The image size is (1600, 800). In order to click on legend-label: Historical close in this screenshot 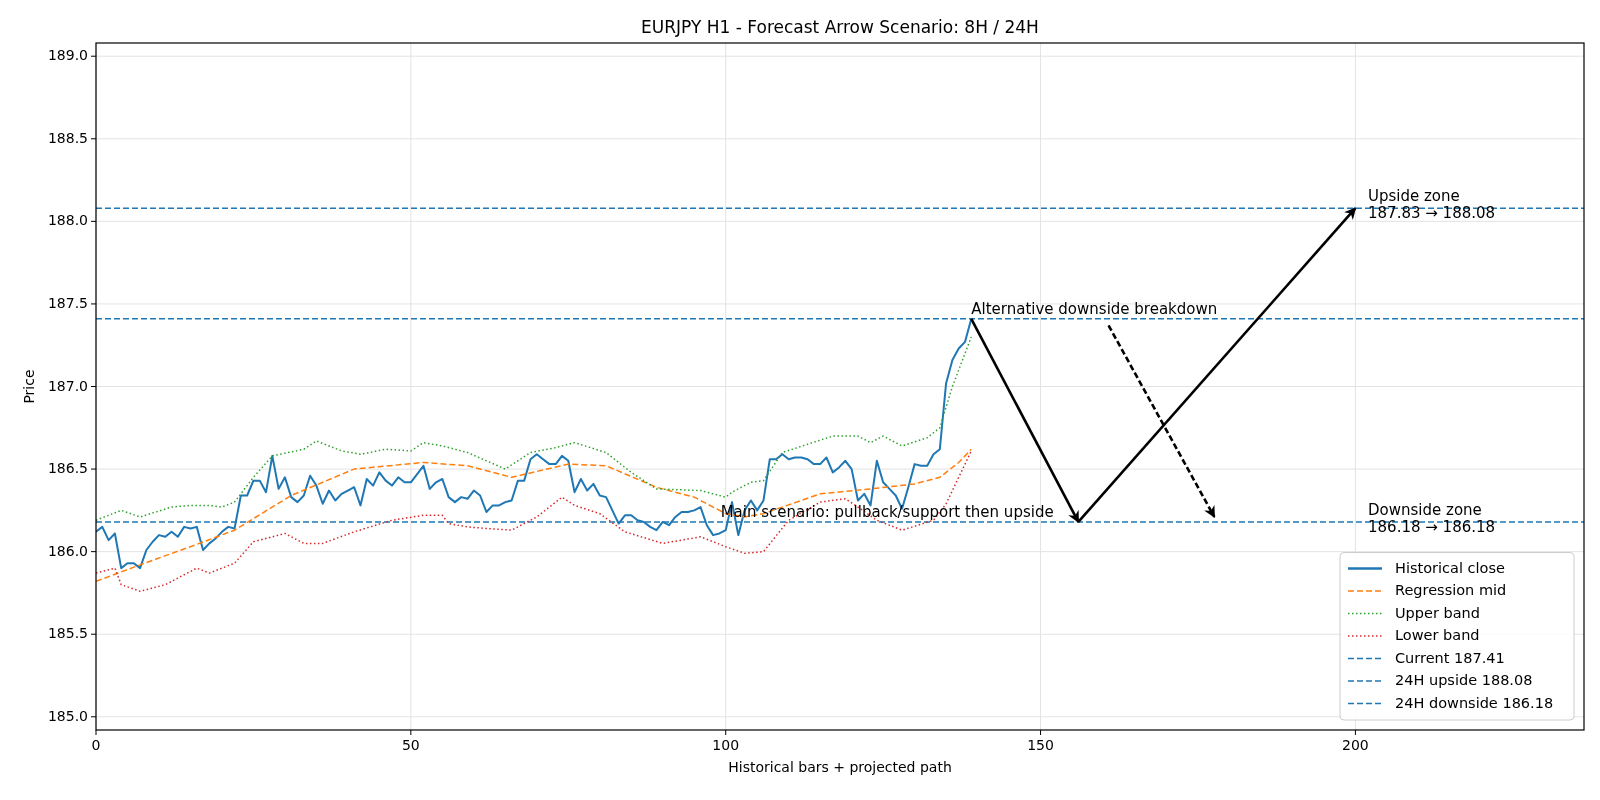, I will do `click(1450, 567)`.